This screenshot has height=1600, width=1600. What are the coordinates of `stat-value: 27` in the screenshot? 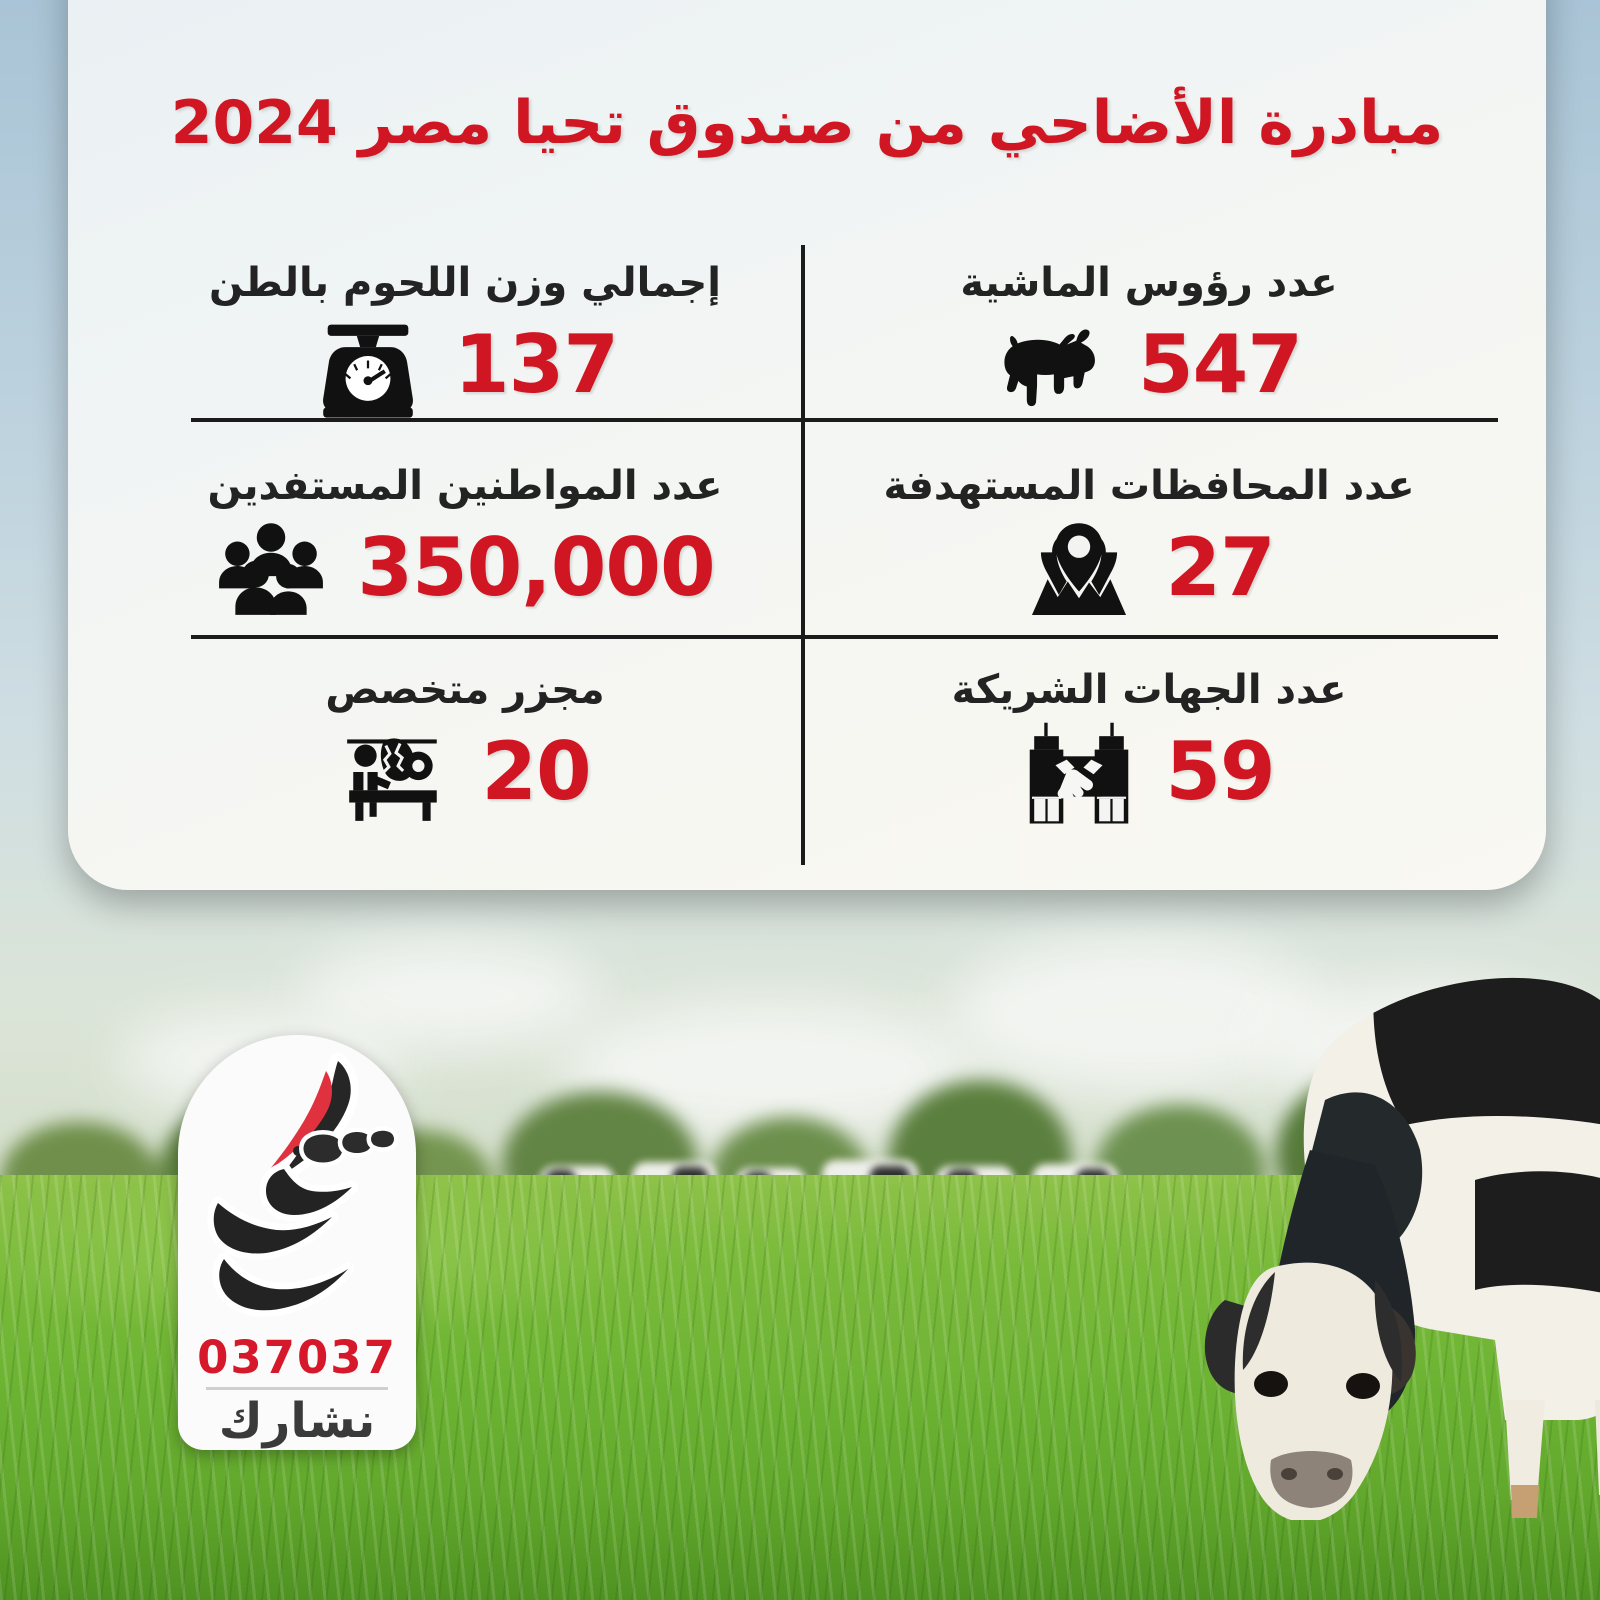 It's located at (1220, 568).